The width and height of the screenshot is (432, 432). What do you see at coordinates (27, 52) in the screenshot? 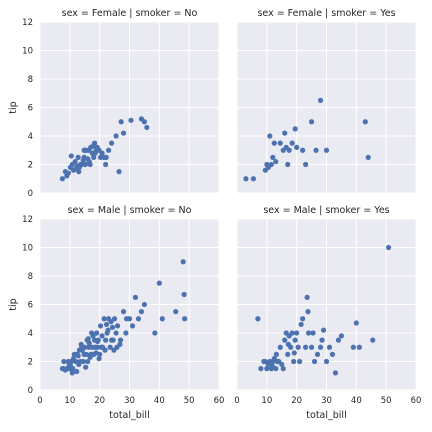
I see `y-tick-label: 10` at bounding box center [27, 52].